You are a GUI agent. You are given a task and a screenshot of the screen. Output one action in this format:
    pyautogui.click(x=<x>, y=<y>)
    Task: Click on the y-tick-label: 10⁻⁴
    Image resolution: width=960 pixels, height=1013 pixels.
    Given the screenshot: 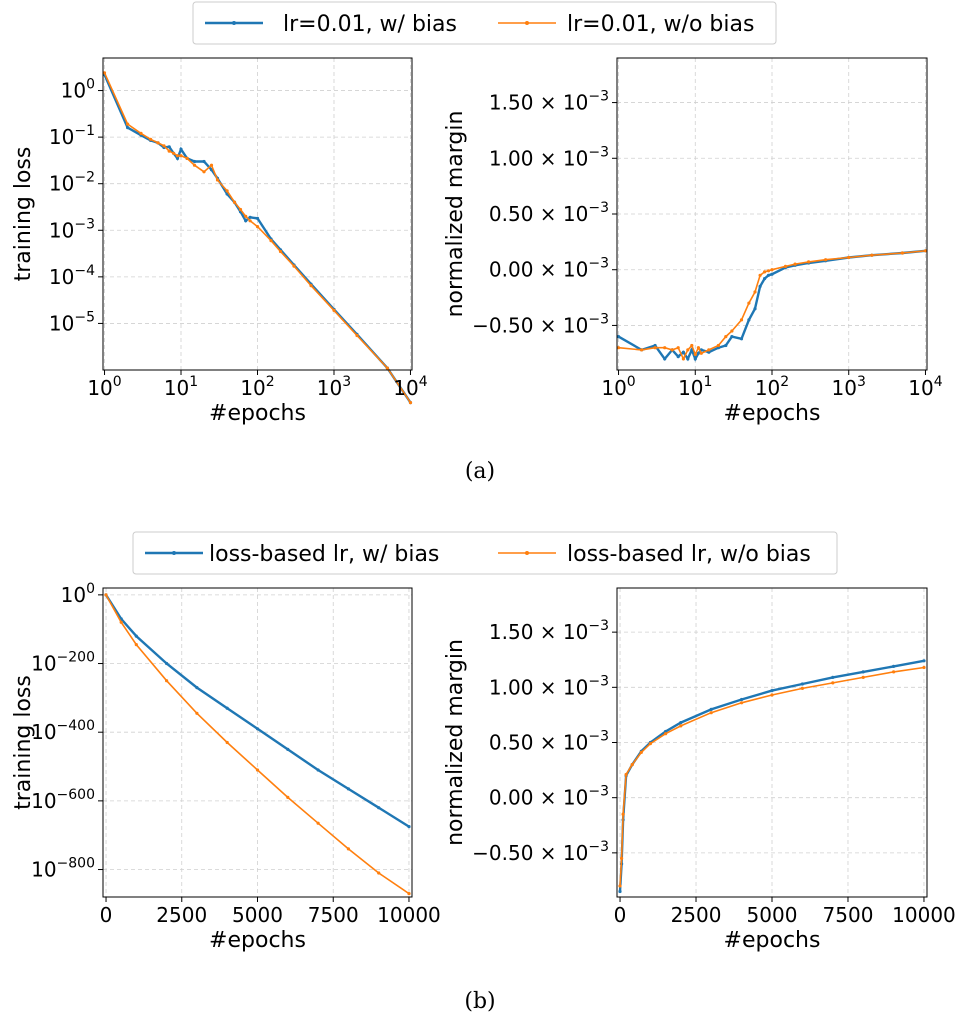 What is the action you would take?
    pyautogui.click(x=72, y=276)
    